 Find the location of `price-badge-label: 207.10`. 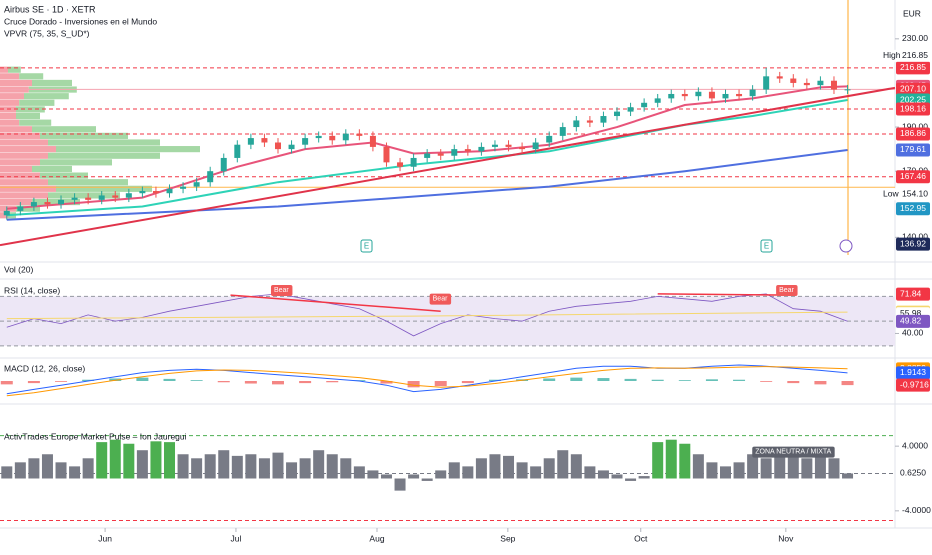

price-badge-label: 207.10 is located at coordinates (913, 89).